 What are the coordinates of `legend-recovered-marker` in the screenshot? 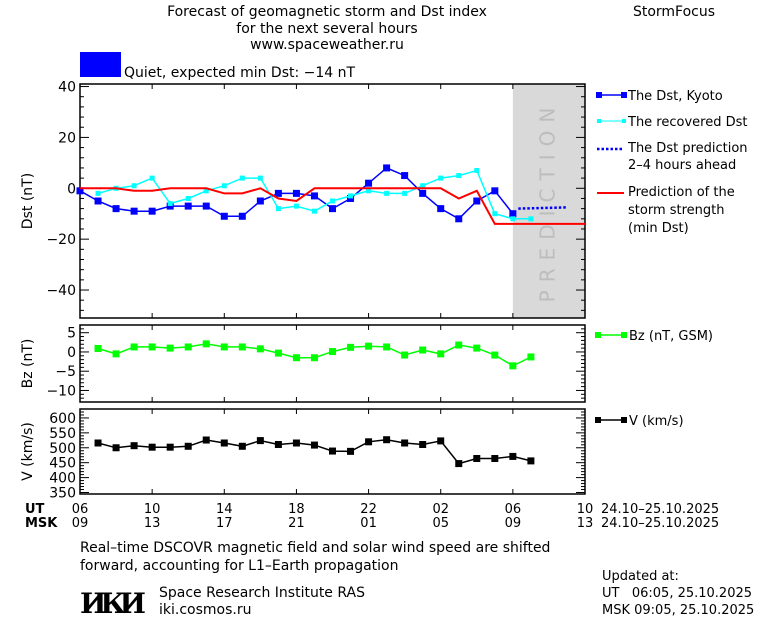 It's located at (624, 121).